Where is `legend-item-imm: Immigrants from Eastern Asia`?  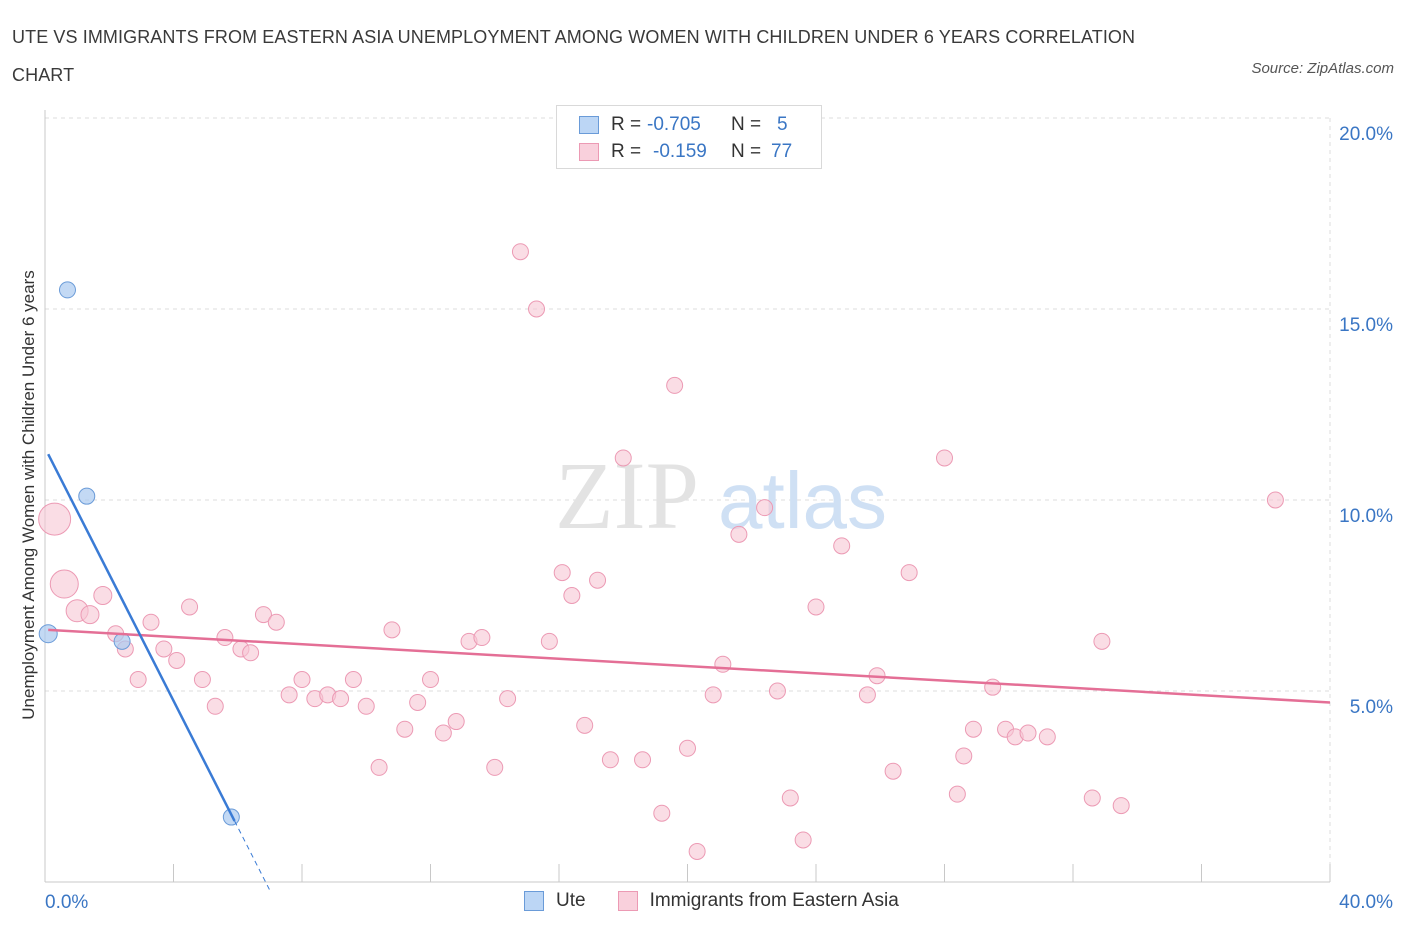
legend-item-imm: Immigrants from Eastern Asia is located at coordinates (758, 901).